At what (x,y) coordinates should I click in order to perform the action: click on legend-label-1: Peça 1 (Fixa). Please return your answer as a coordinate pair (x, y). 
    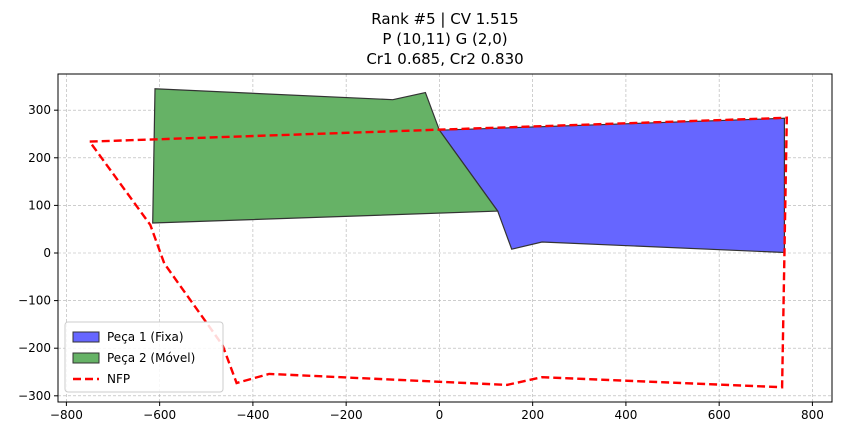
    Looking at the image, I should click on (145, 337).